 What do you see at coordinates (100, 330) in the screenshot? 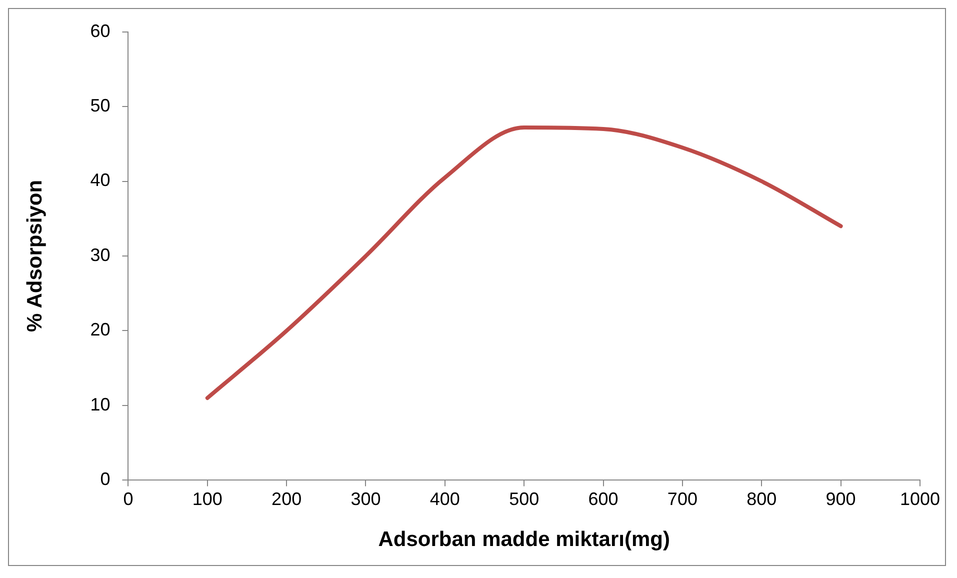
I see `y-tick-label: 20` at bounding box center [100, 330].